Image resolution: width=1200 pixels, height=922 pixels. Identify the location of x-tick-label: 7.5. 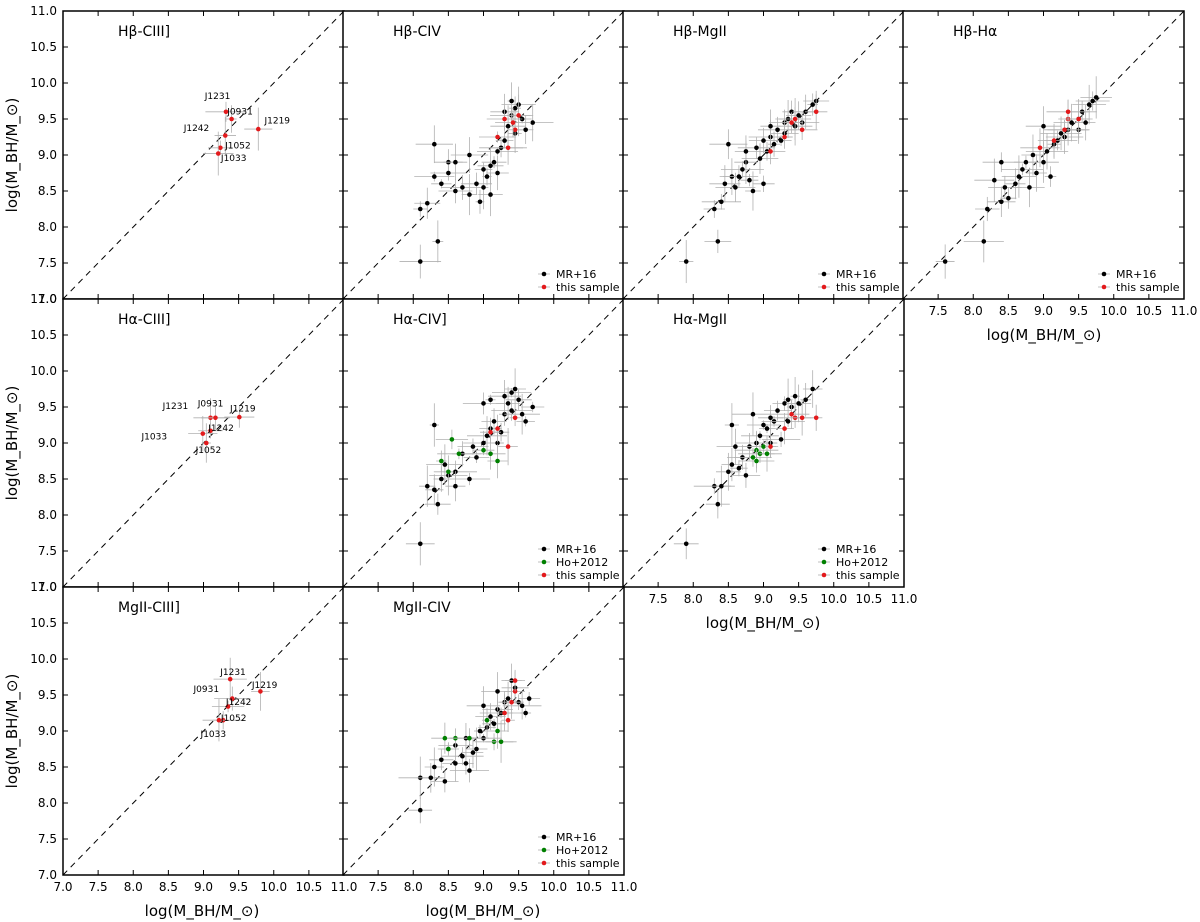
(658, 599).